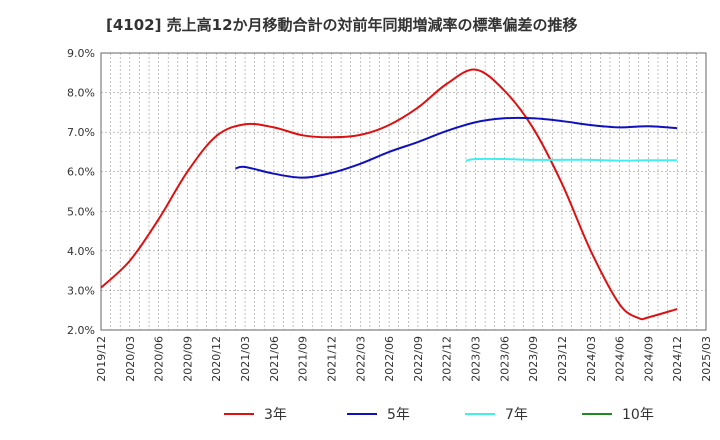  I want to click on legend-label-3: 7年, so click(516, 415).